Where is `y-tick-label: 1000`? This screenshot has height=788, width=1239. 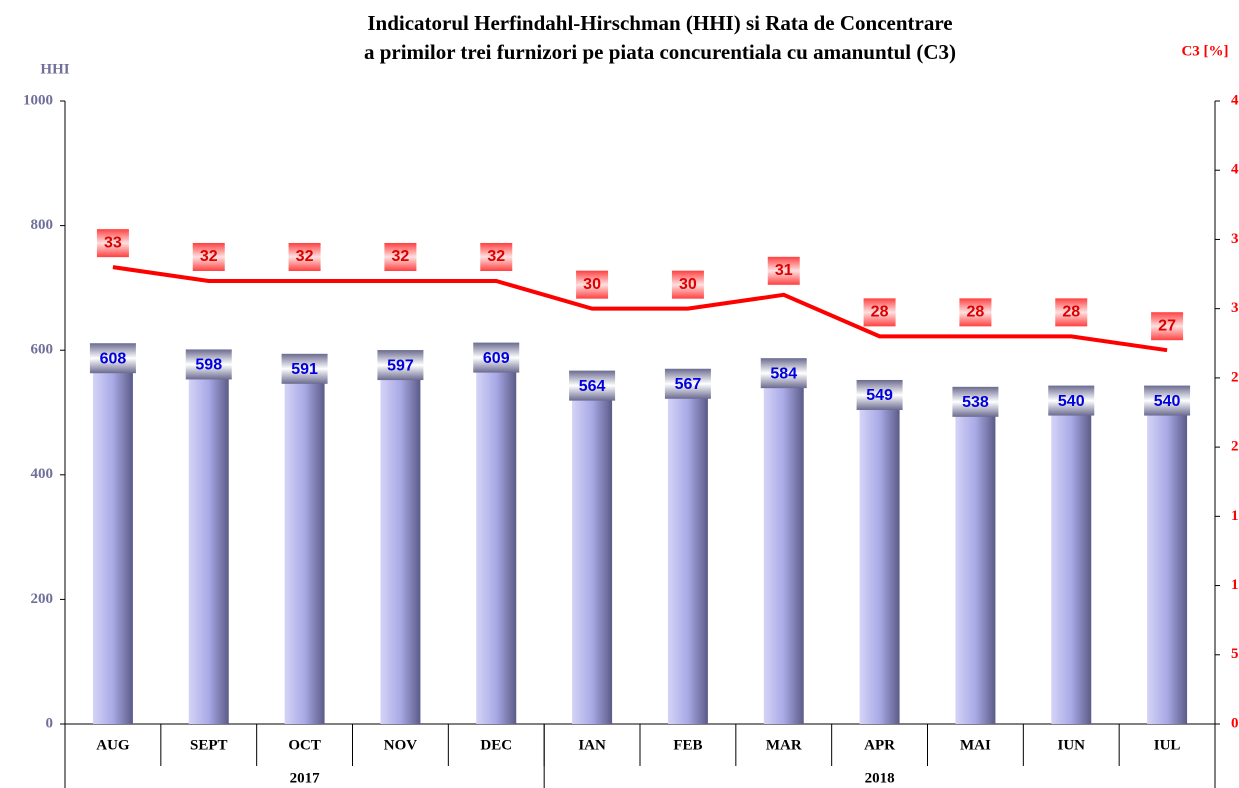
y-tick-label: 1000 is located at coordinates (38, 100).